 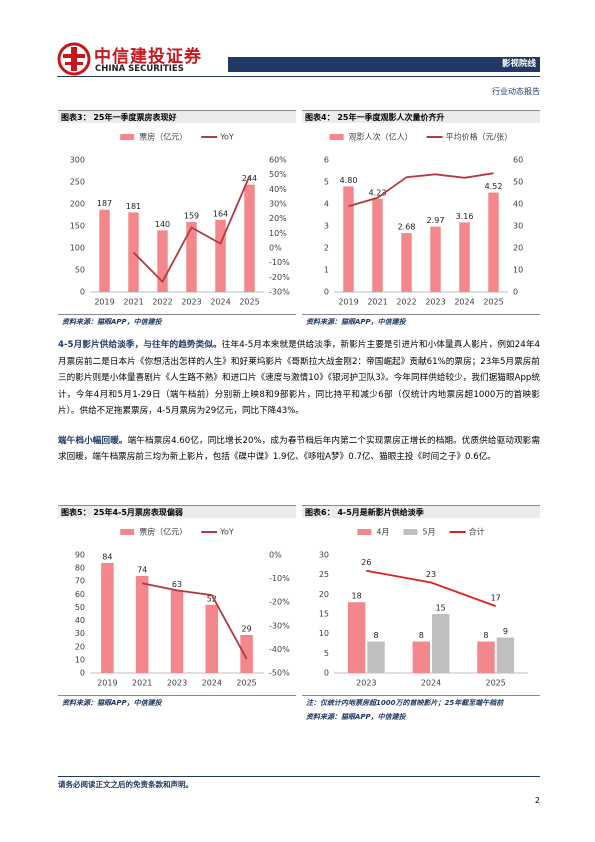 What do you see at coordinates (505, 631) in the screenshot?
I see `data-label: 9` at bounding box center [505, 631].